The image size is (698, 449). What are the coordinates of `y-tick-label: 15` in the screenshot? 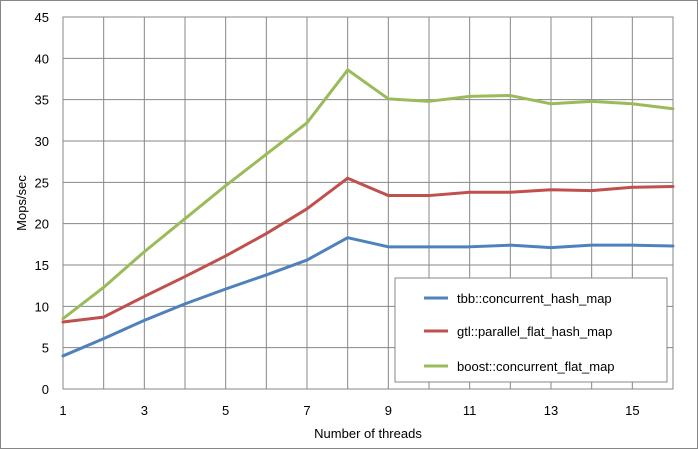 It's located at (42, 265).